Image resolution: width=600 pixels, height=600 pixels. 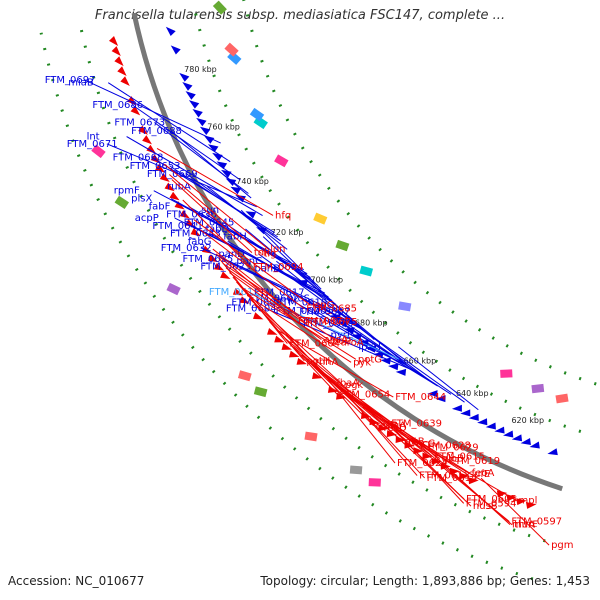 What do you see at coordinates (453, 448) in the screenshot?
I see `reverse-gene-label: FTM_0629` at bounding box center [453, 448].